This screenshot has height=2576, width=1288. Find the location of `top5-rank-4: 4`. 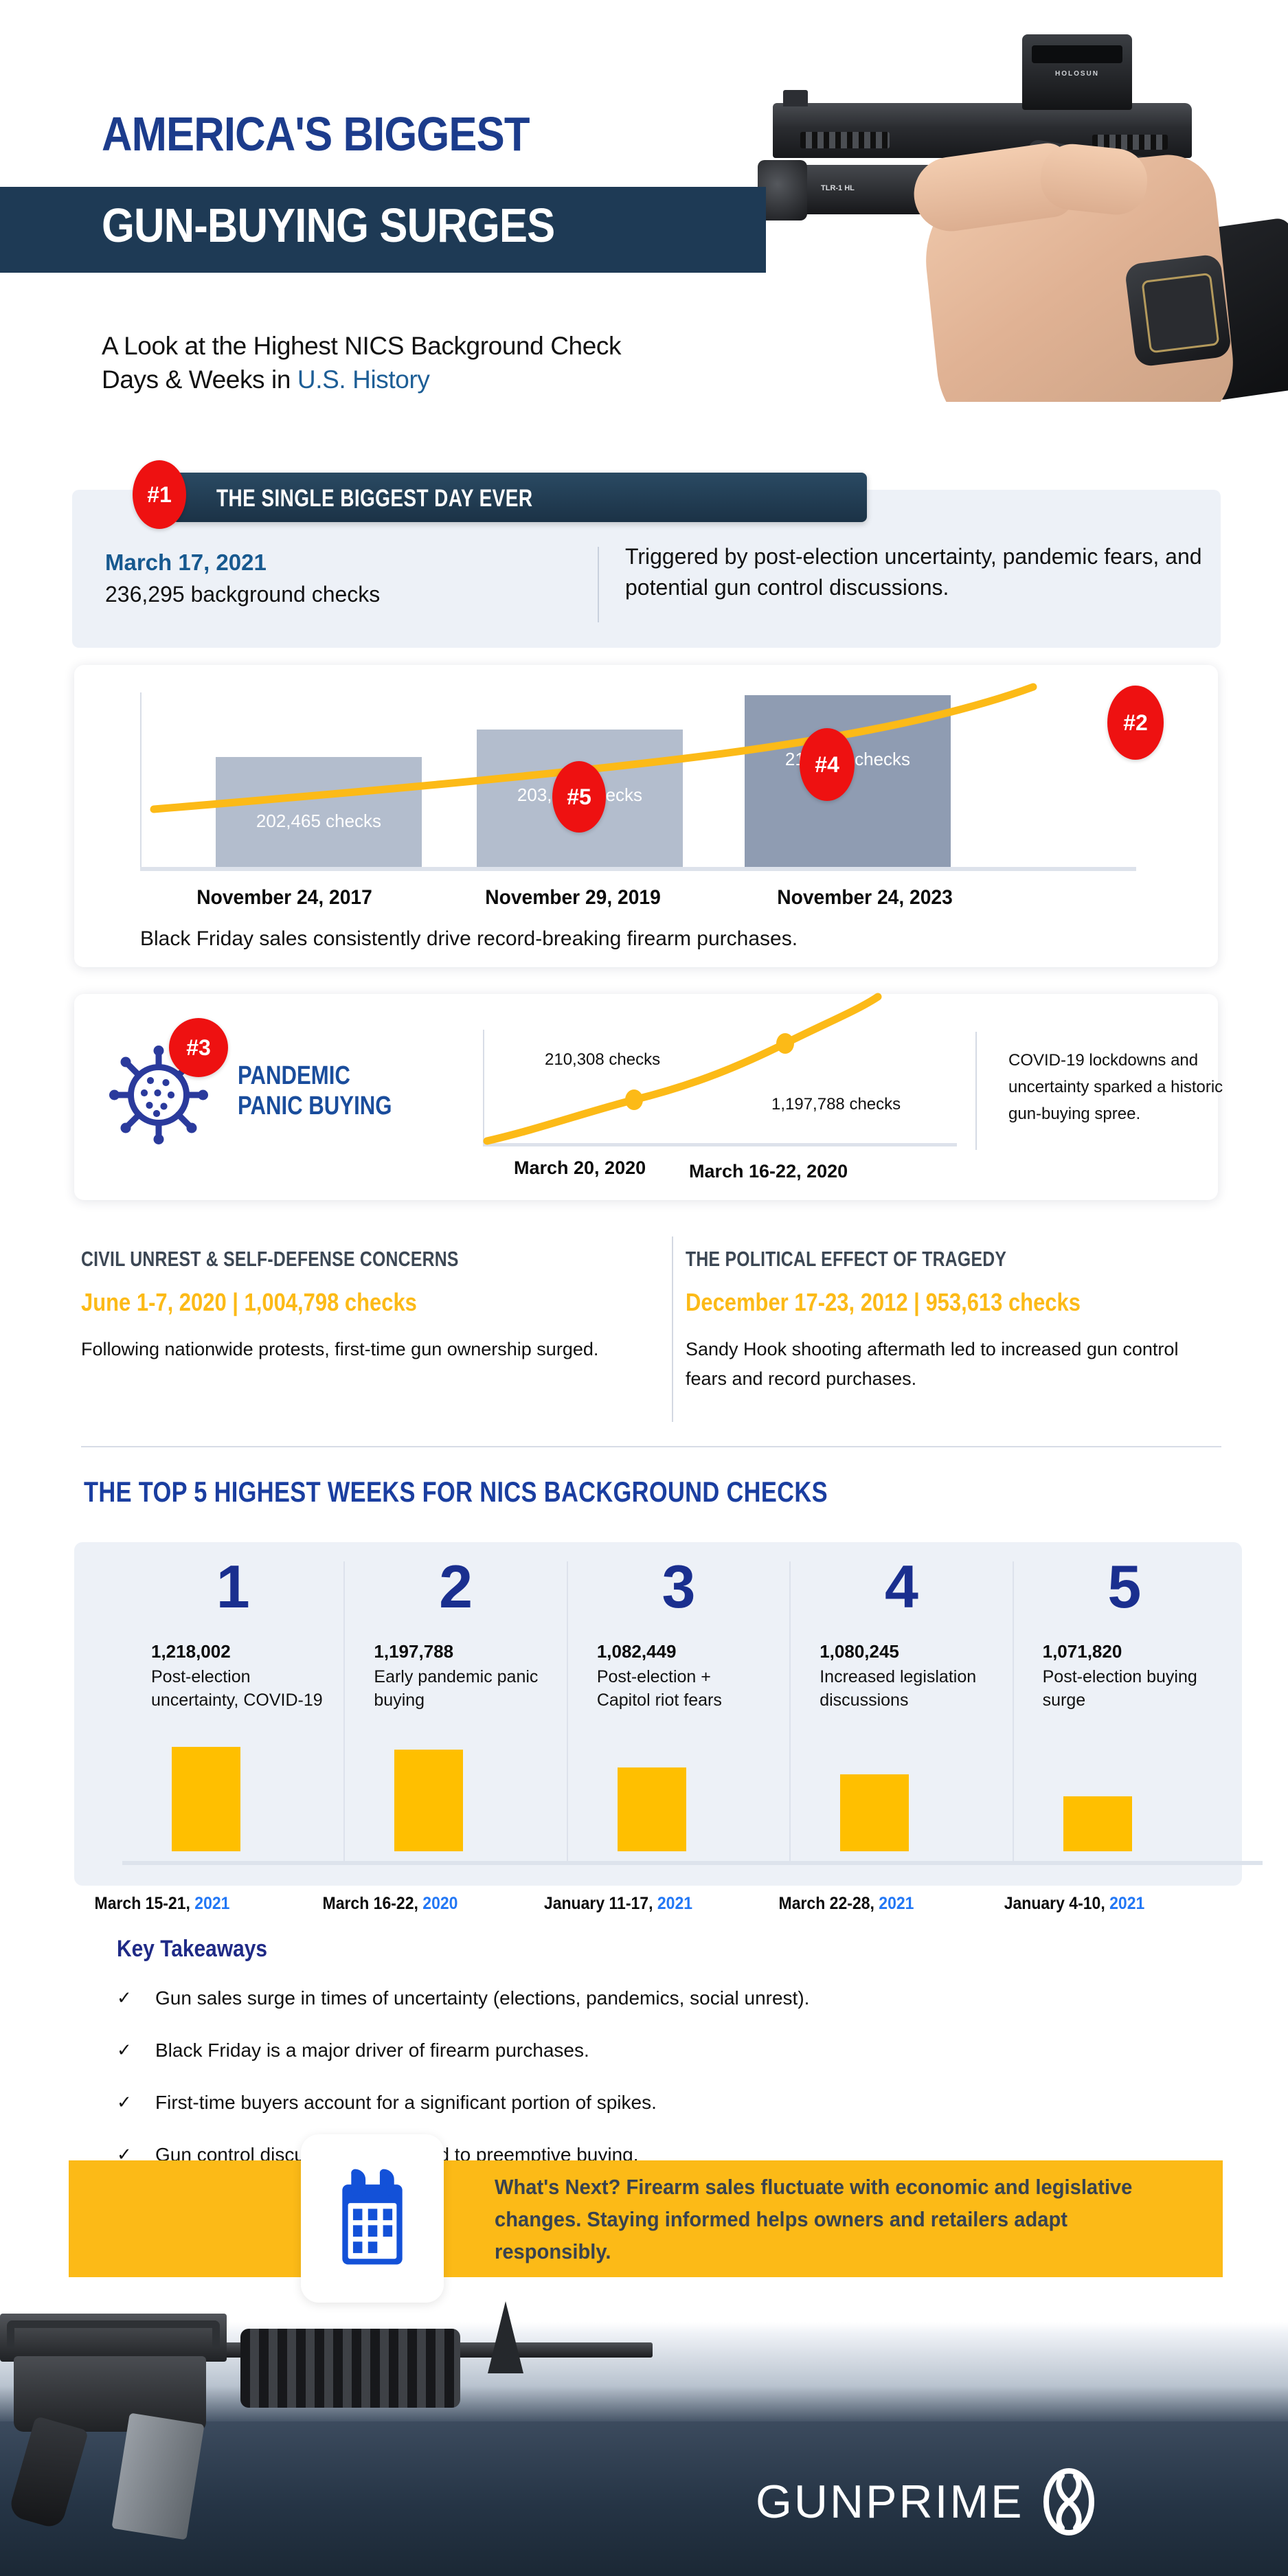

top5-rank-4: 4 is located at coordinates (901, 1586).